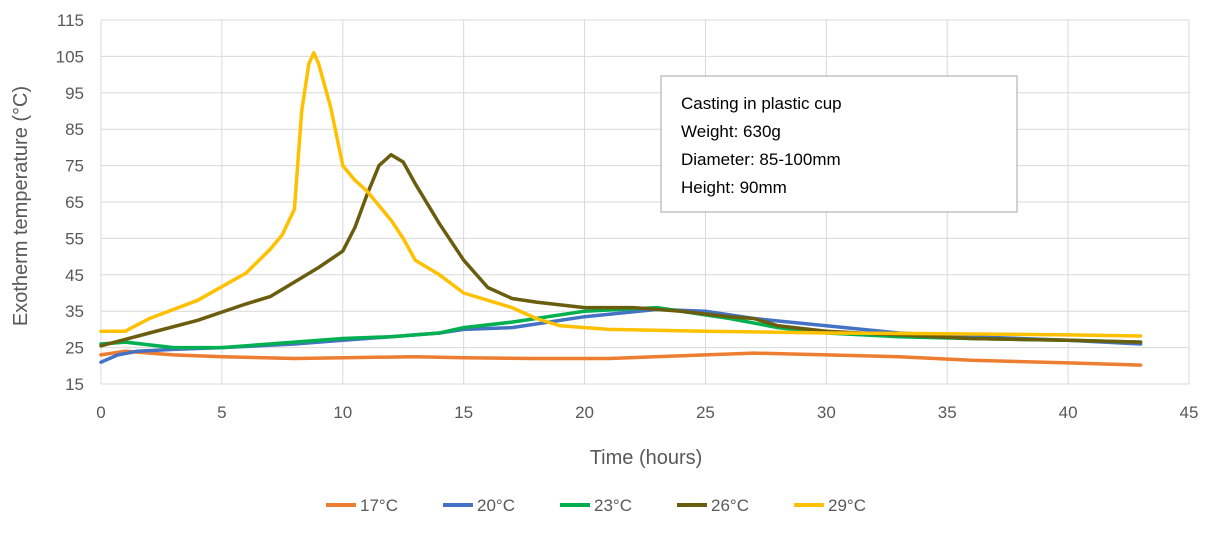 The width and height of the screenshot is (1214, 544). I want to click on x-tick-label: 20, so click(584, 412).